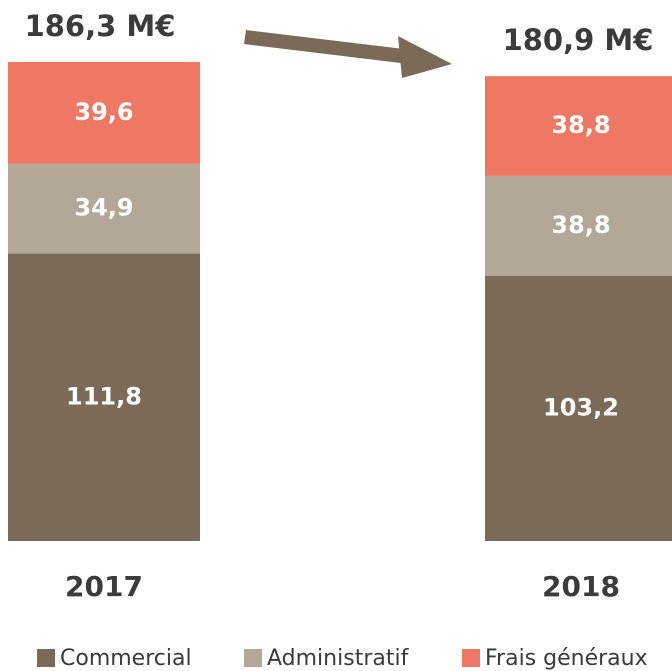  Describe the element at coordinates (566, 658) in the screenshot. I see `legend-label: Frais généraux` at that location.